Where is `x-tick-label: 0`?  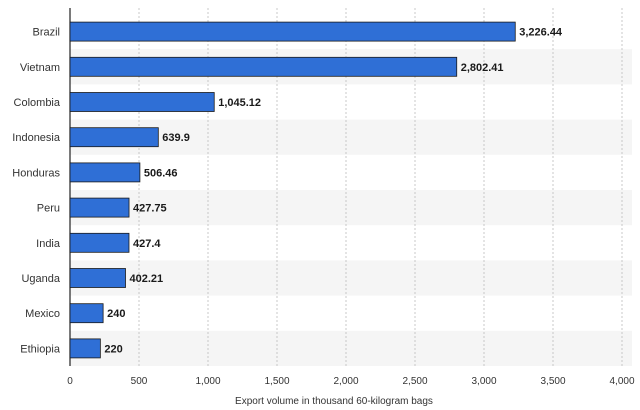 x-tick-label: 0 is located at coordinates (70, 381).